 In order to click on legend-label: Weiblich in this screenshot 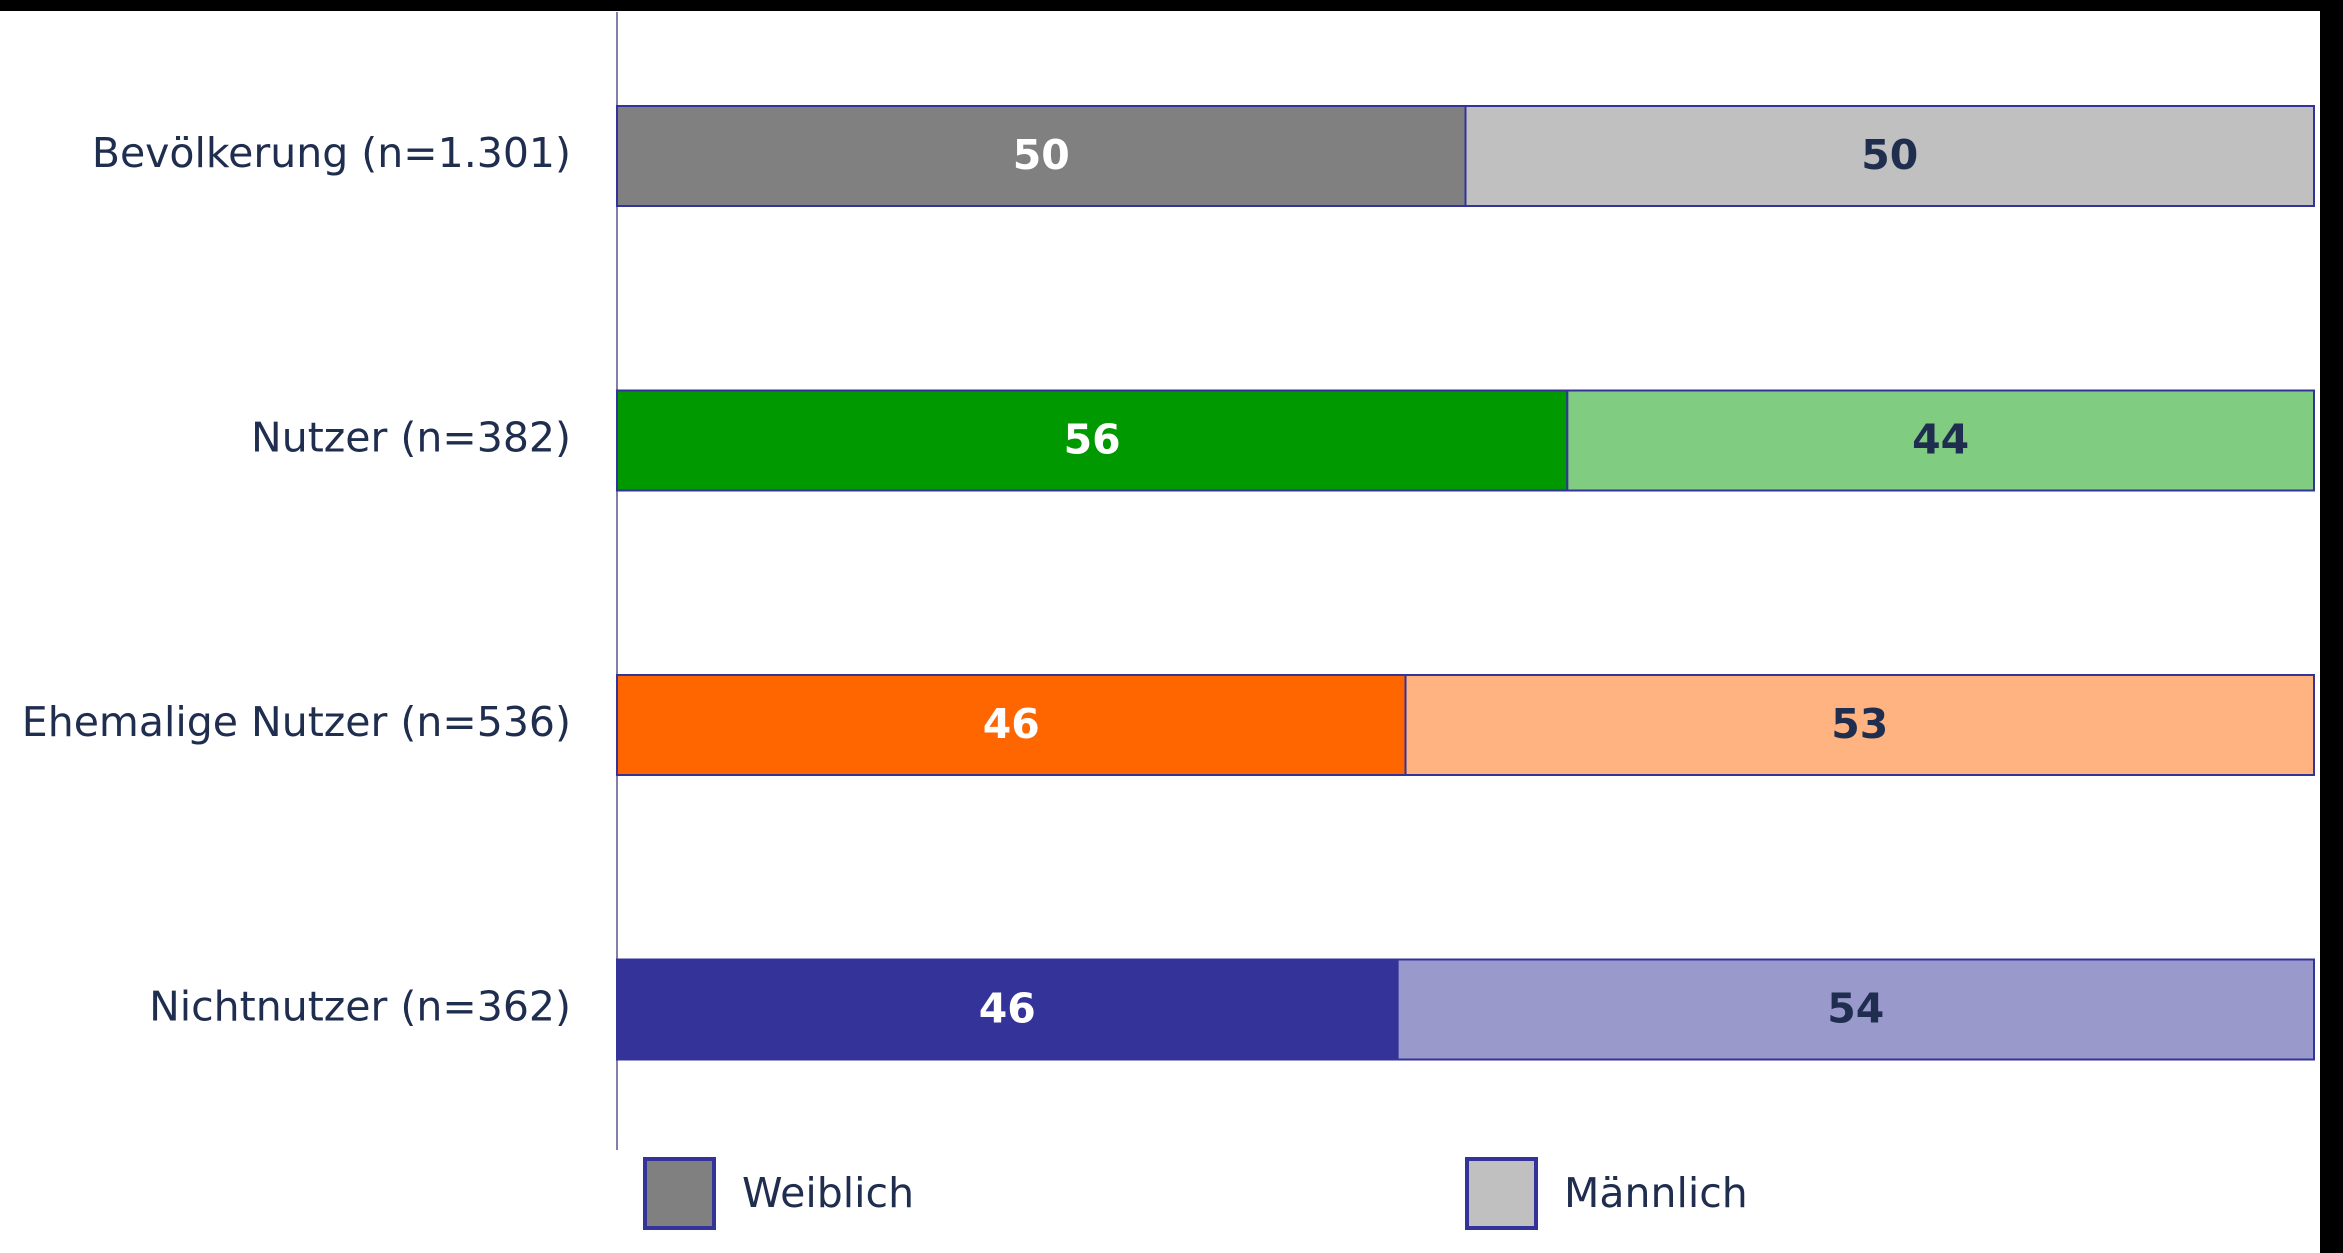, I will do `click(828, 1193)`.